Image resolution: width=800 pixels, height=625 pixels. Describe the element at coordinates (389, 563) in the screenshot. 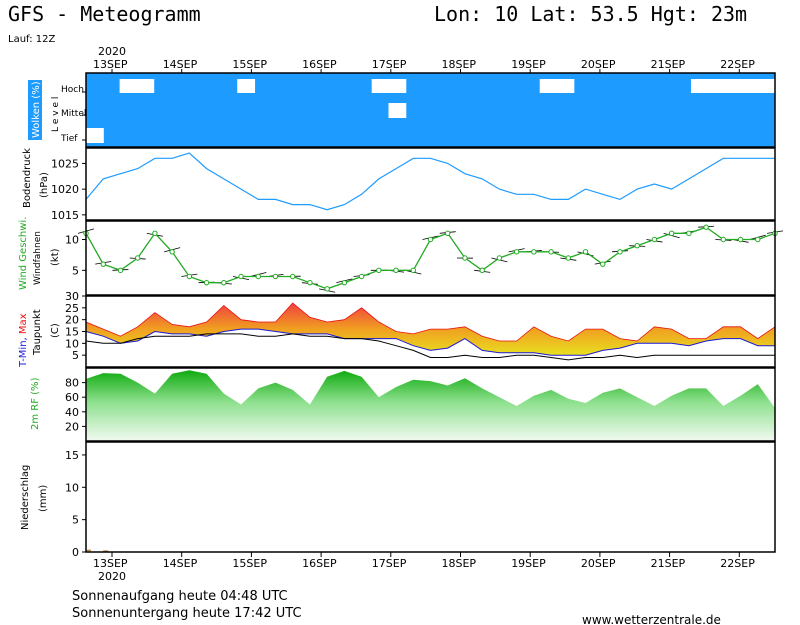

I see `date-label-bottom: 17SEP` at that location.